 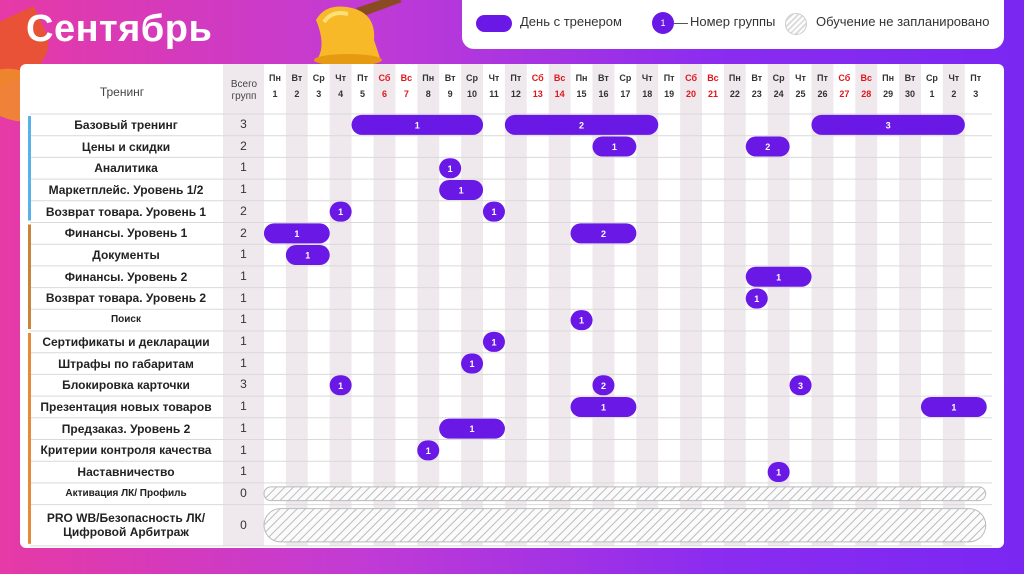 I want to click on day-number: 4, so click(x=341, y=94).